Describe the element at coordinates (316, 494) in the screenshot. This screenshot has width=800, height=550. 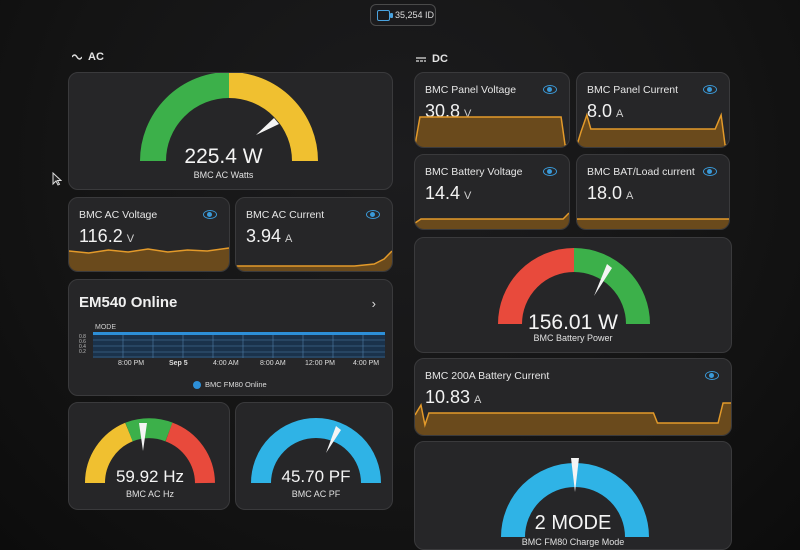
I see `gauge-label: BMC AC PF` at that location.